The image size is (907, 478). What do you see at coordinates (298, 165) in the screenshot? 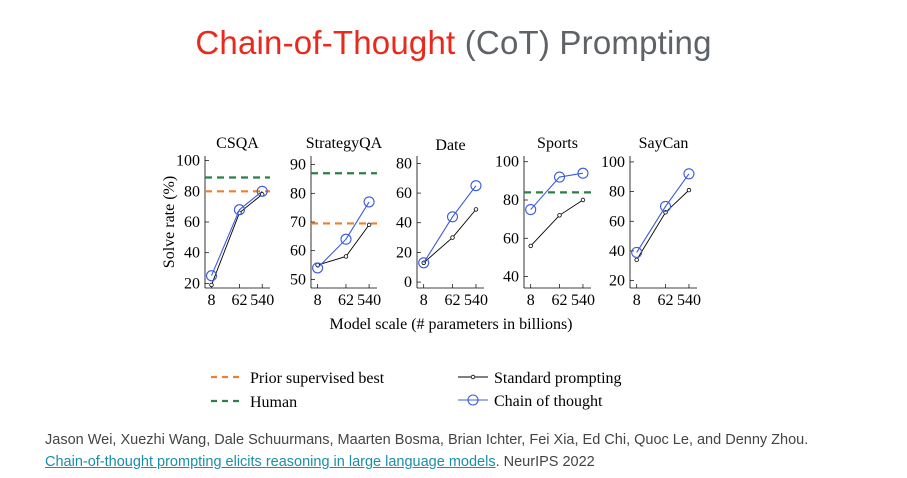
I see `y-tick-label: 90` at bounding box center [298, 165].